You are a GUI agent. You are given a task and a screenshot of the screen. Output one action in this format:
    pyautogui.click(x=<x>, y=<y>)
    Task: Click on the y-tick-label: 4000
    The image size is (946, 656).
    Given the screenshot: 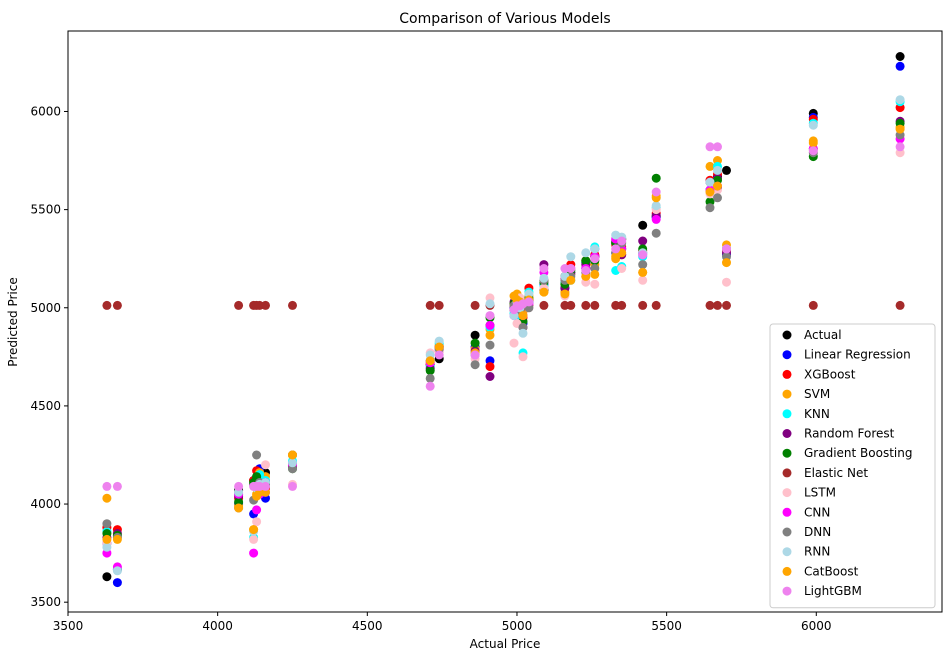 What is the action you would take?
    pyautogui.click(x=45, y=504)
    